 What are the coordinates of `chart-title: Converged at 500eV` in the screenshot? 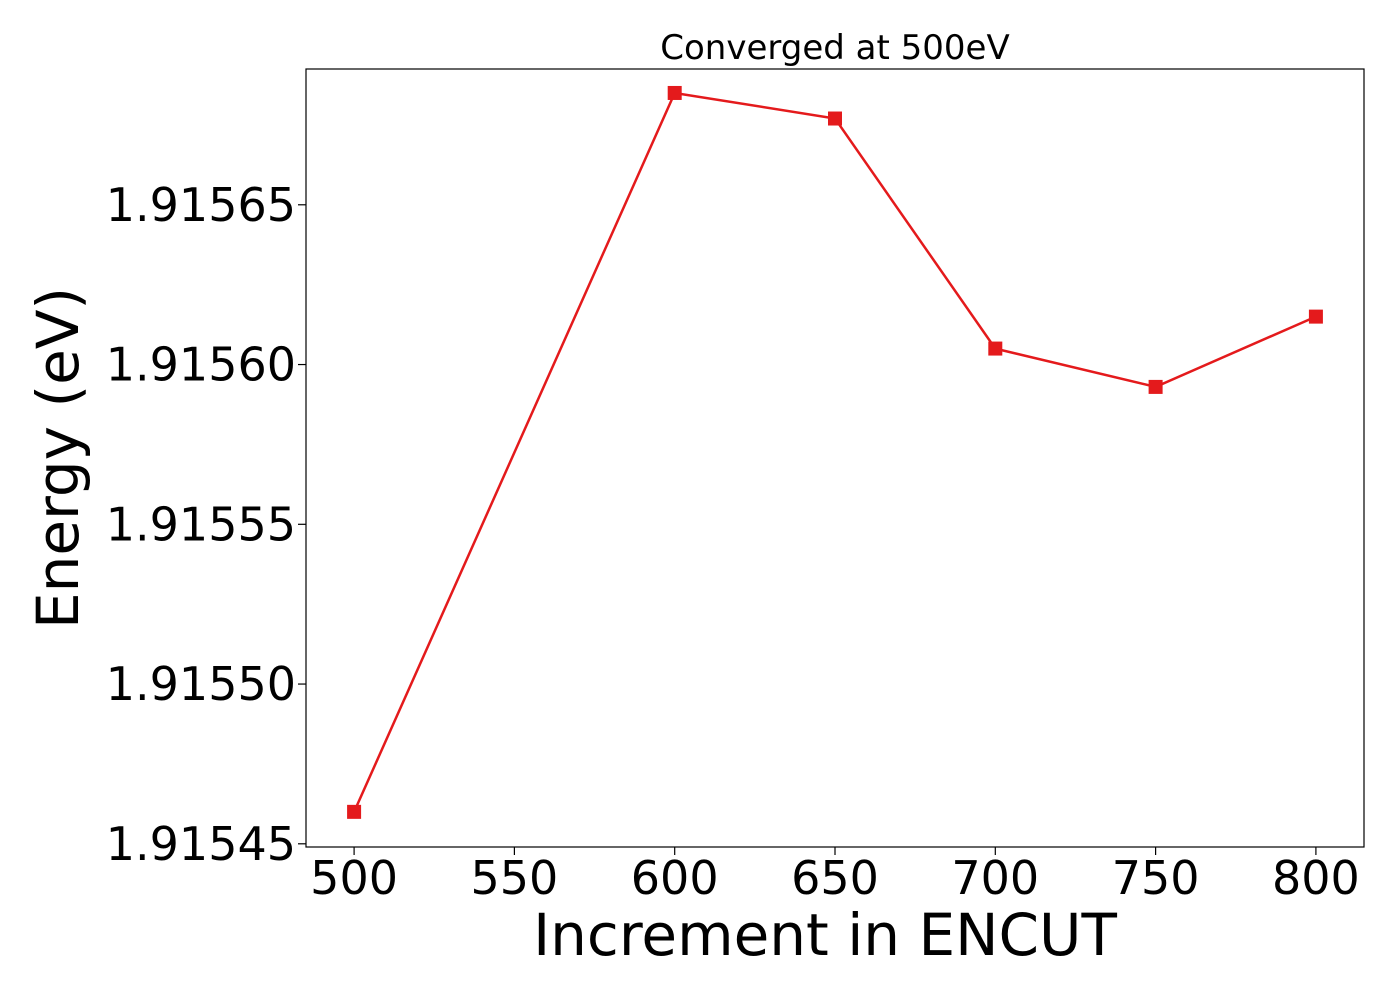 It's located at (834, 48).